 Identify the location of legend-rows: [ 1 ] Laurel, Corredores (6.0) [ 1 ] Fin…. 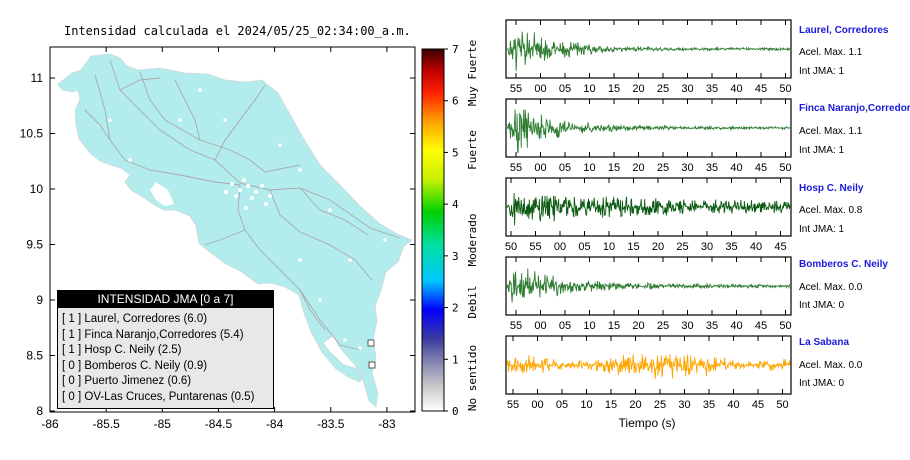
(165, 356).